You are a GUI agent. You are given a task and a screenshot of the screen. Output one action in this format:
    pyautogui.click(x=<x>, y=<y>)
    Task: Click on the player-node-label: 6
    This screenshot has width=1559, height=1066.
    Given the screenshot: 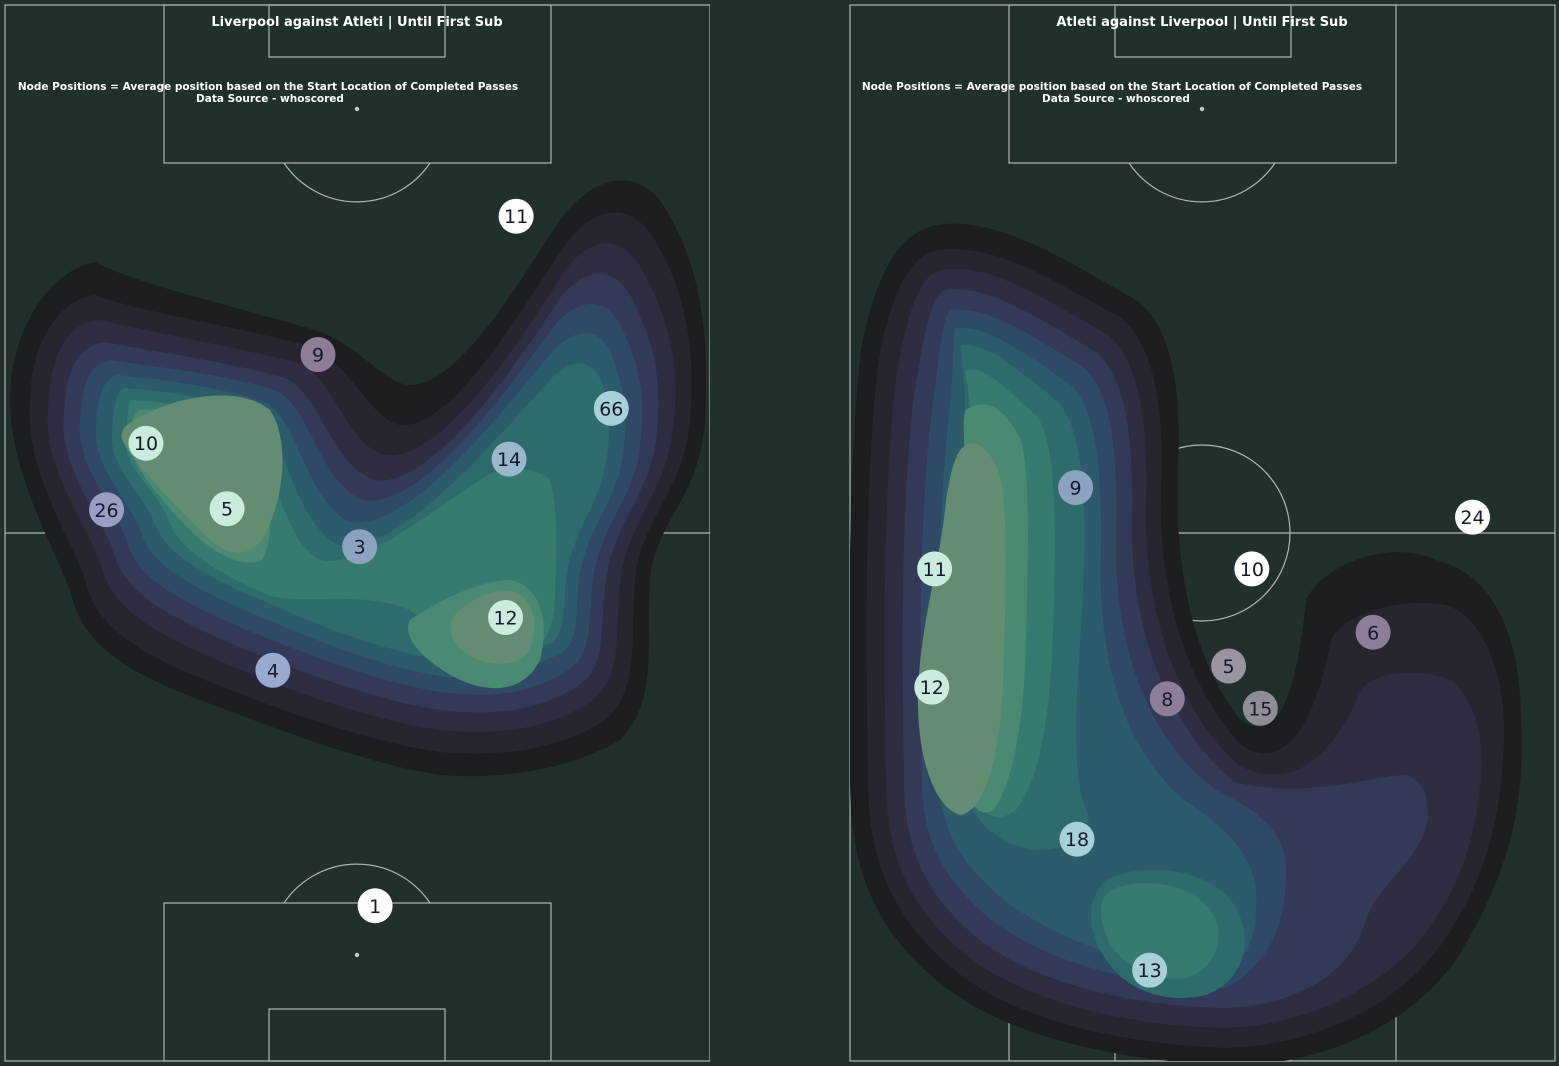 What is the action you would take?
    pyautogui.click(x=1373, y=633)
    